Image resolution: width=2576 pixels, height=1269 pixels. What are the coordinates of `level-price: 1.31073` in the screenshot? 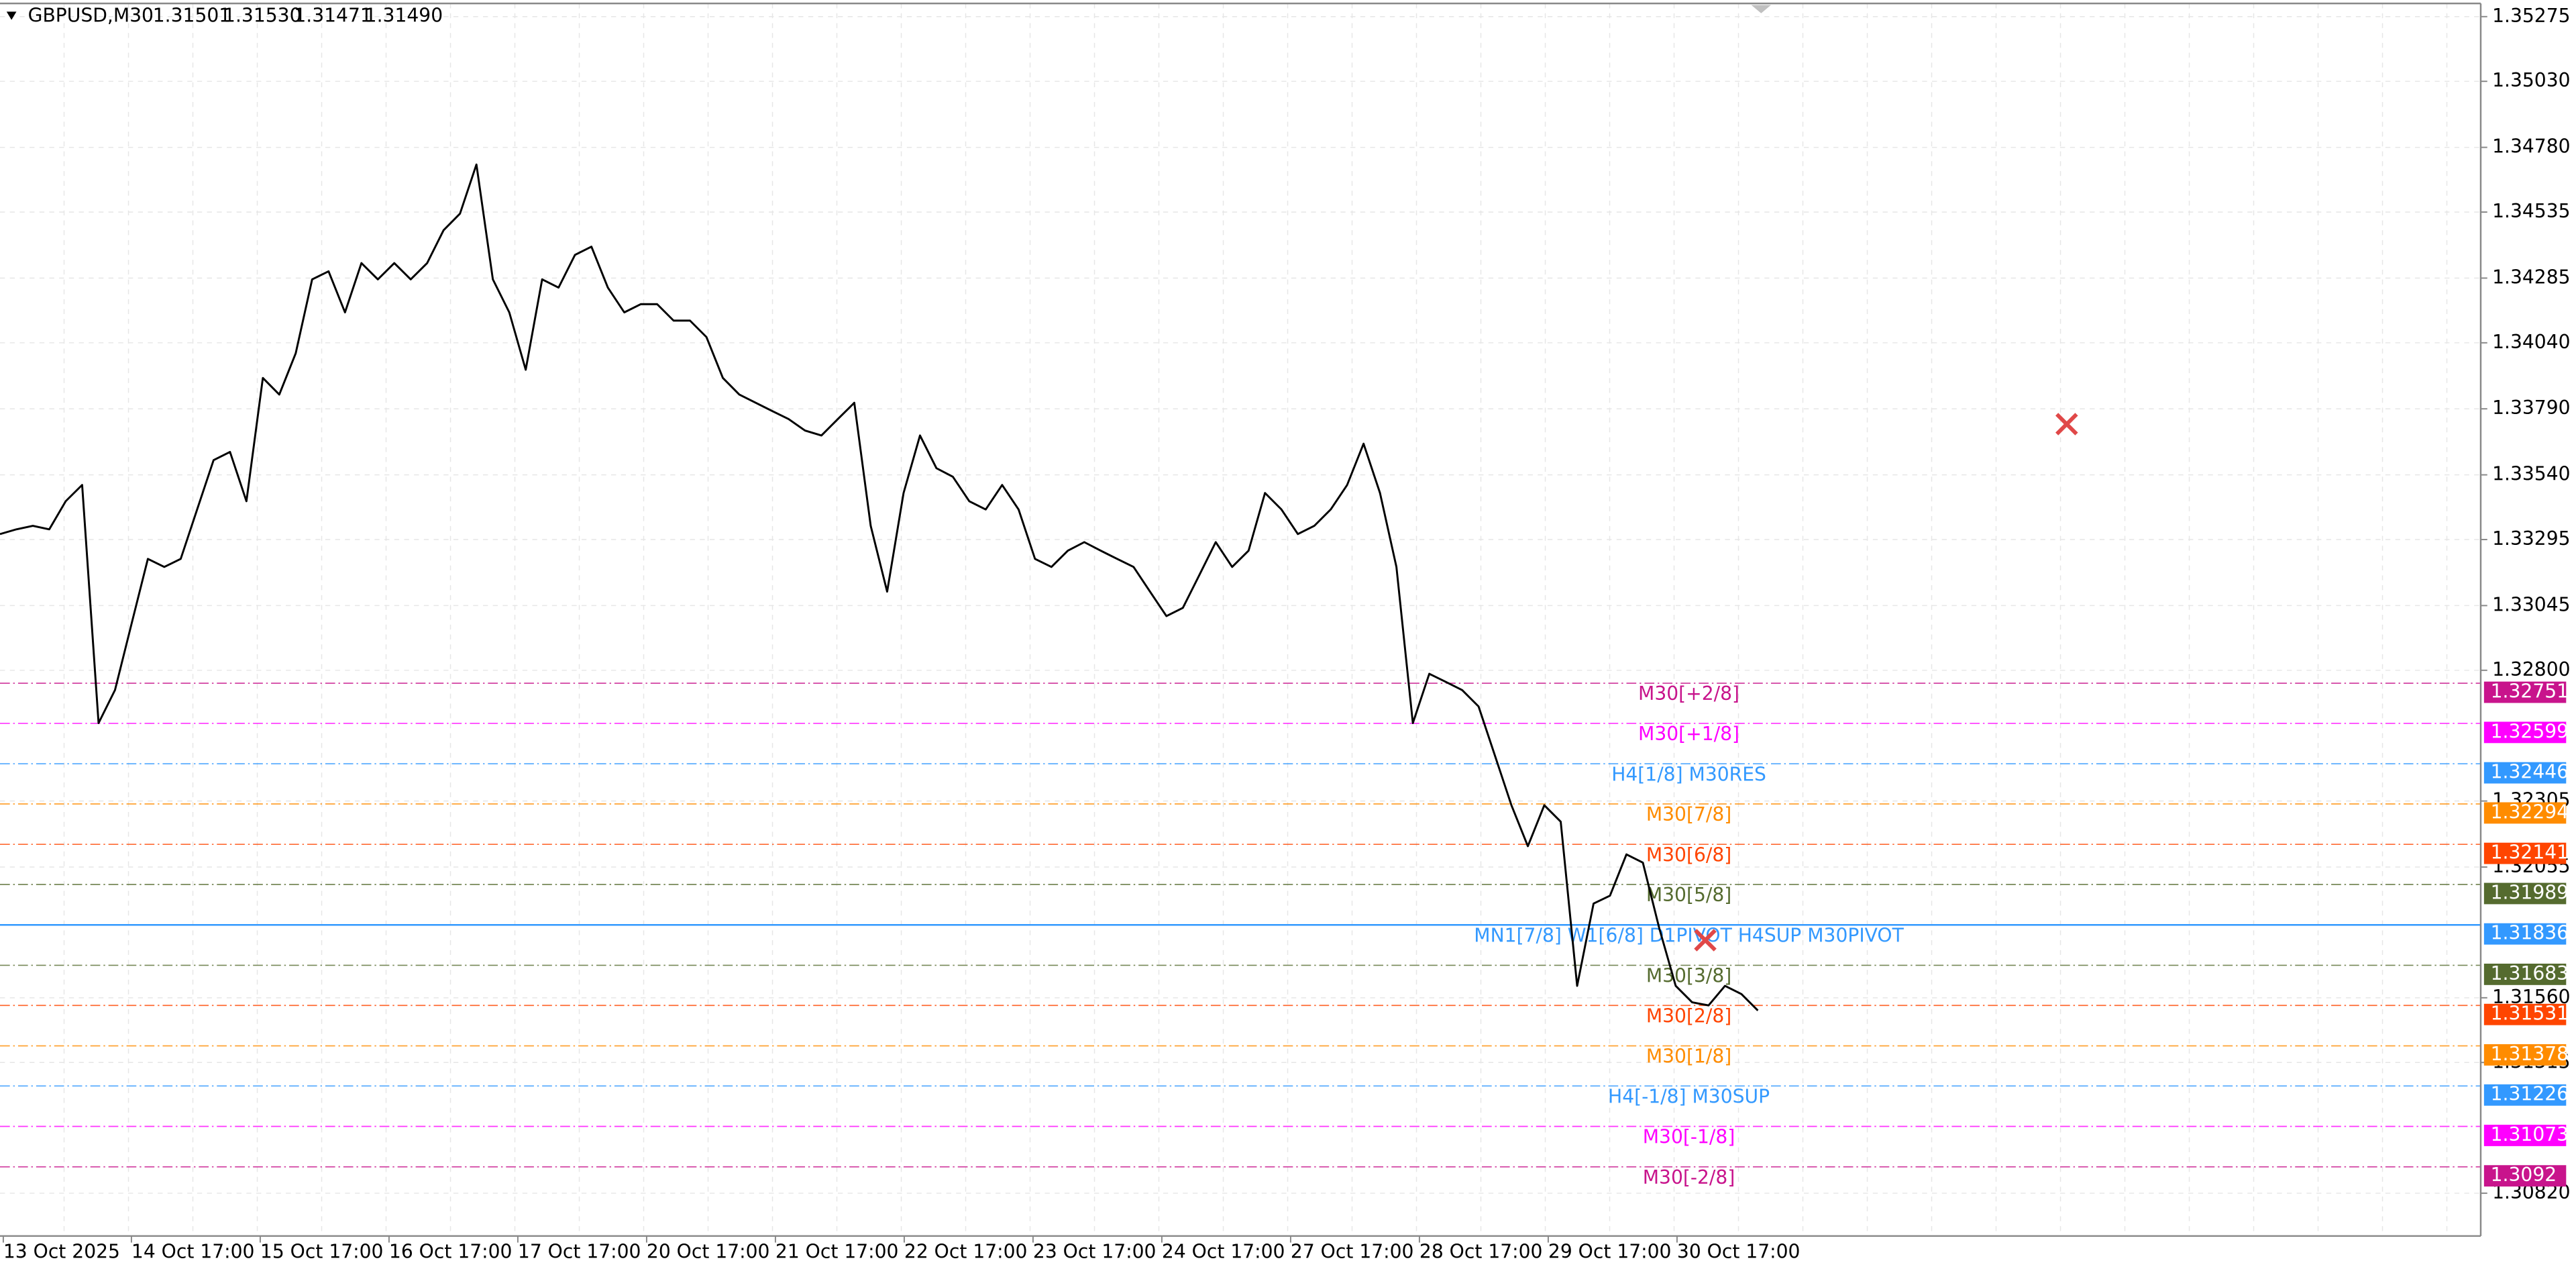 It's located at (2530, 1134).